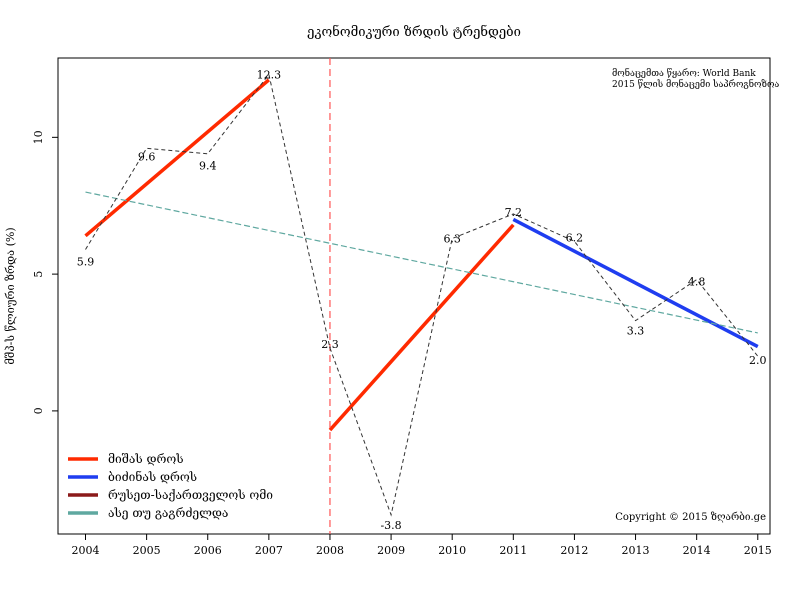  What do you see at coordinates (86, 261) in the screenshot?
I see `data-label: 5.9` at bounding box center [86, 261].